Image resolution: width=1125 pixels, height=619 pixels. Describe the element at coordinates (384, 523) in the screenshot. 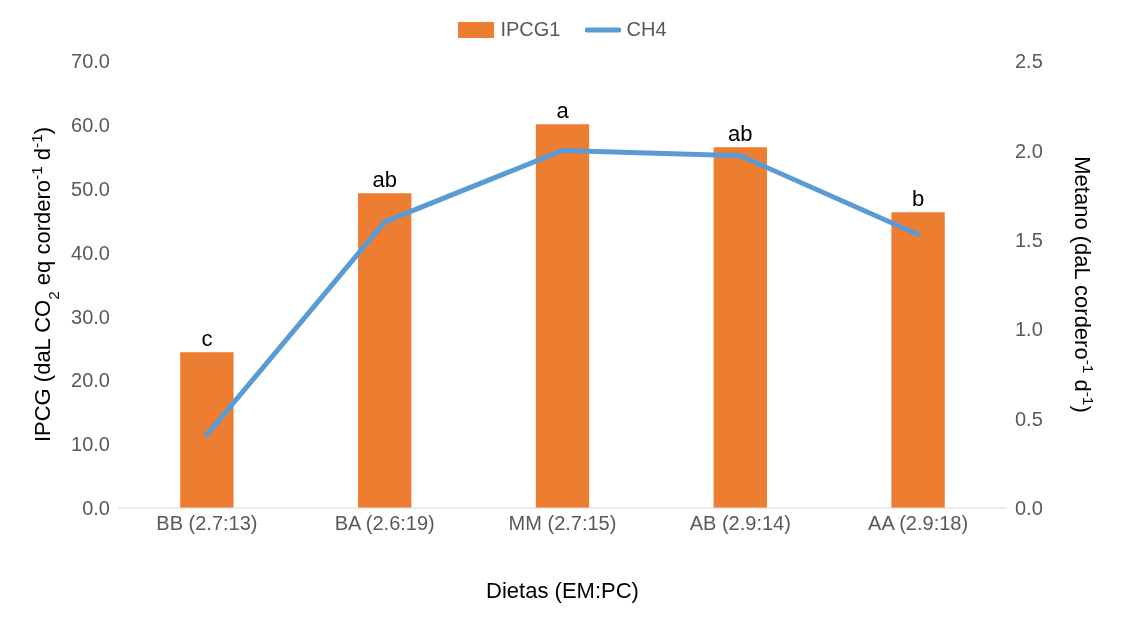

I see `x-tick-label: BA (2.6:19)` at that location.